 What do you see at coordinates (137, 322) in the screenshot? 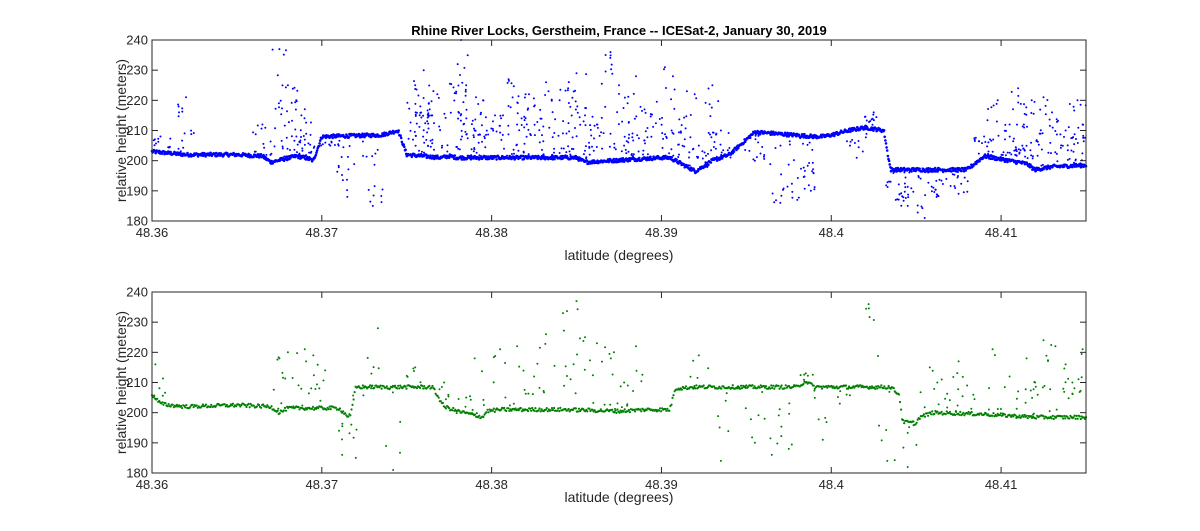
I see `y-tick-label: 230` at bounding box center [137, 322].